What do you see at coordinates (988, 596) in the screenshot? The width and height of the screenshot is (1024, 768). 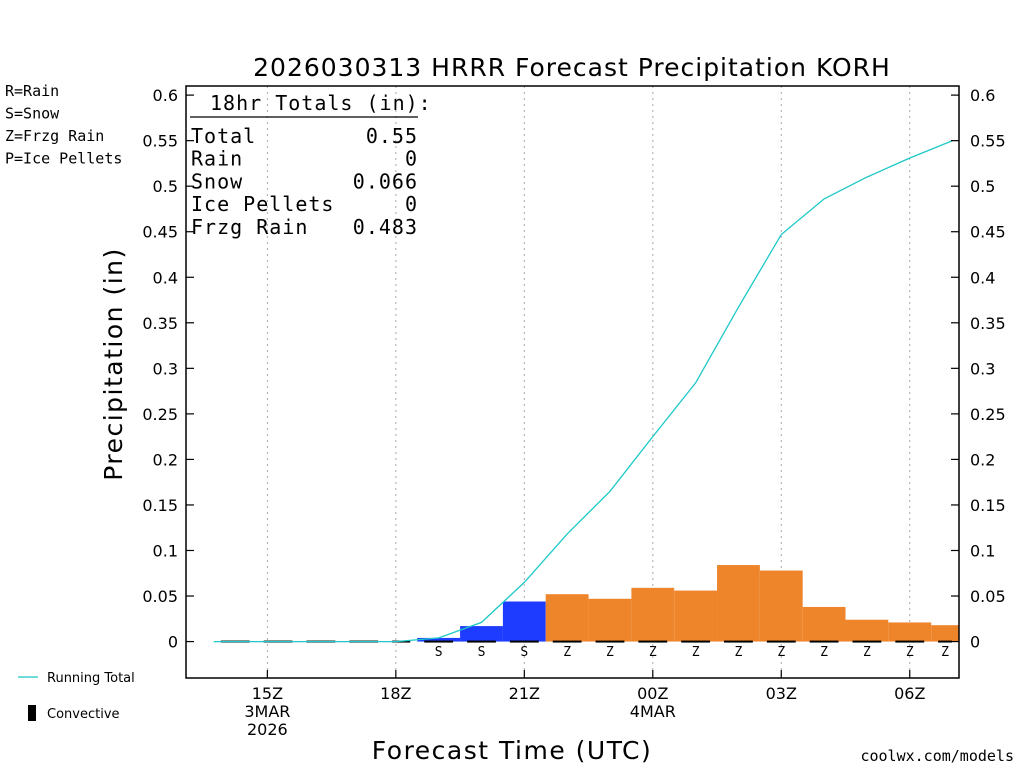 I see `y-tick-label-right: 0.05` at bounding box center [988, 596].